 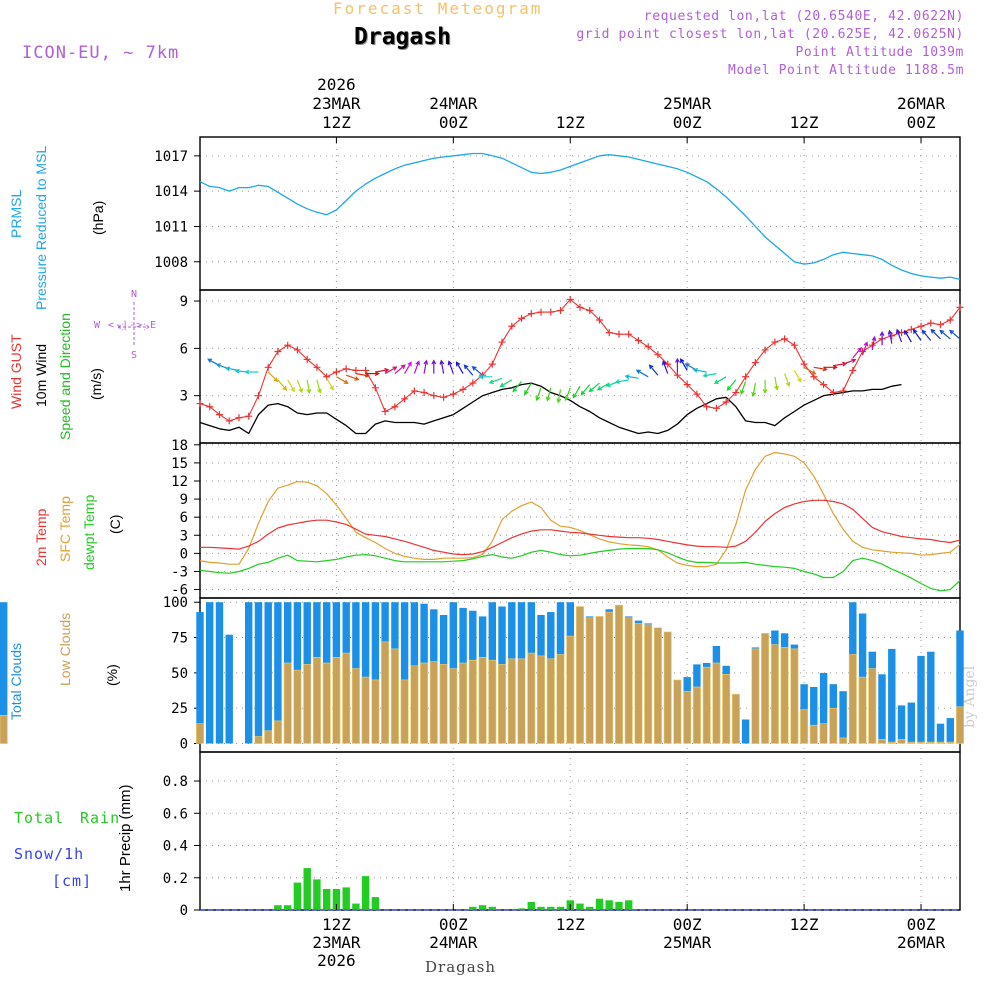 What do you see at coordinates (804, 924) in the screenshot?
I see `bottom-time-label-4-0: 12Z` at bounding box center [804, 924].